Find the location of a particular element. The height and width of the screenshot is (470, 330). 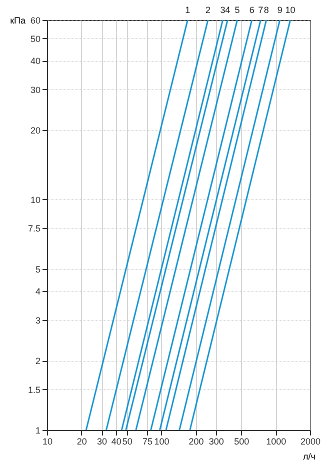

series-label: 5 is located at coordinates (237, 10).